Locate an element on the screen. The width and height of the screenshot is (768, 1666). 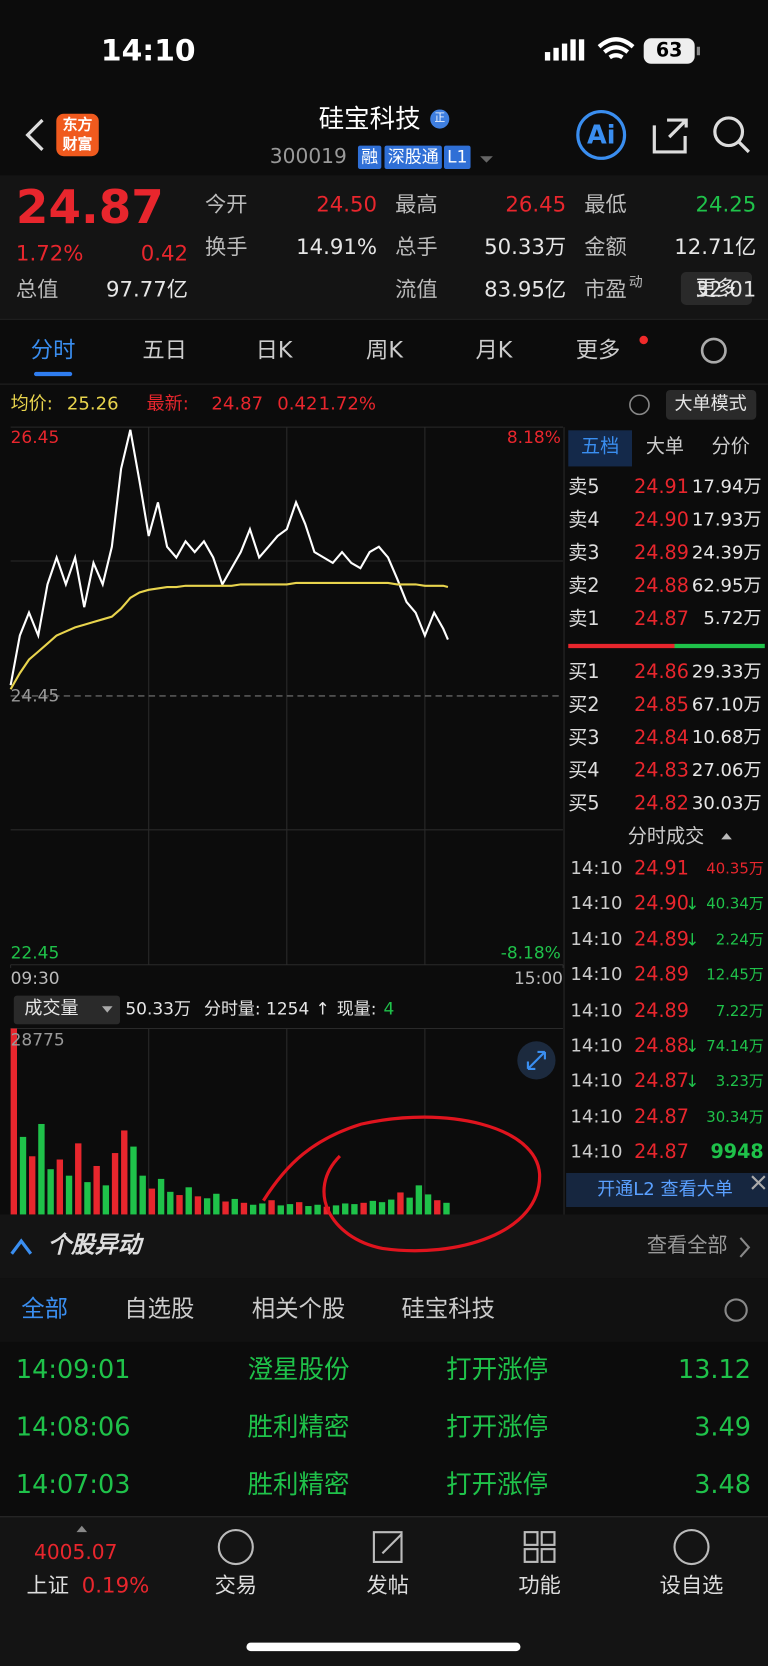
tab: 更多 is located at coordinates (598, 350).